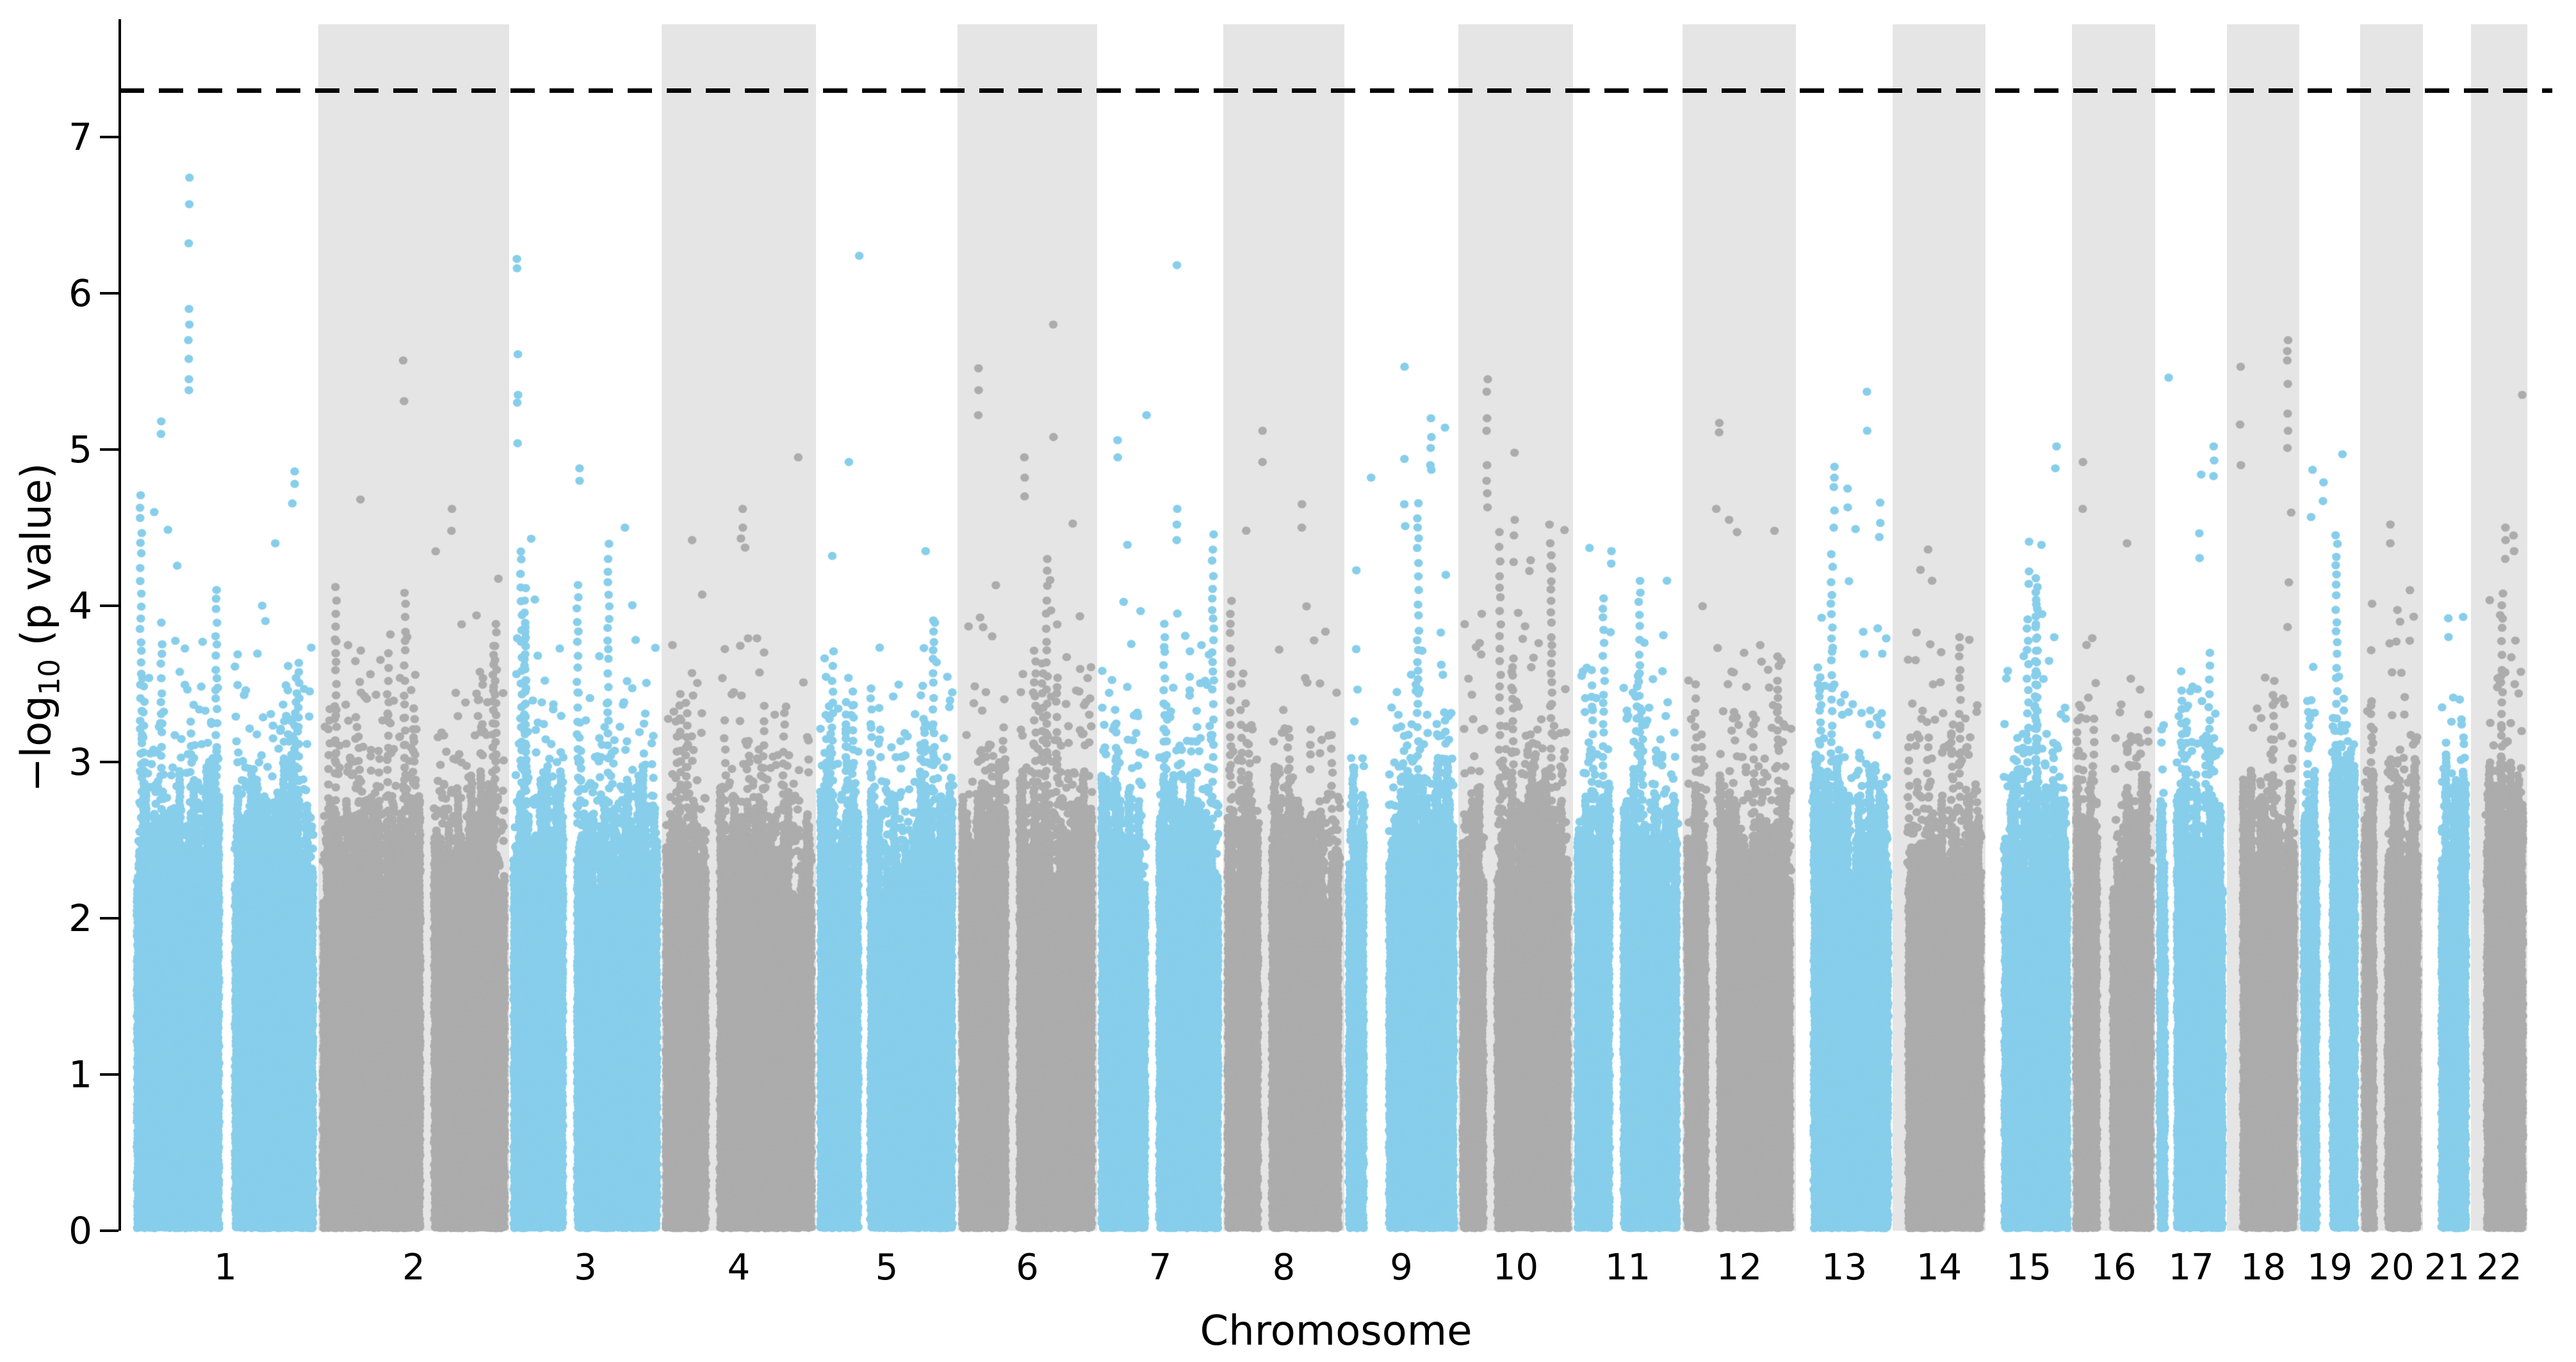 This screenshot has height=1362, width=2576. What do you see at coordinates (2263, 1267) in the screenshot?
I see `x-tick-label-chr-18: 18` at bounding box center [2263, 1267].